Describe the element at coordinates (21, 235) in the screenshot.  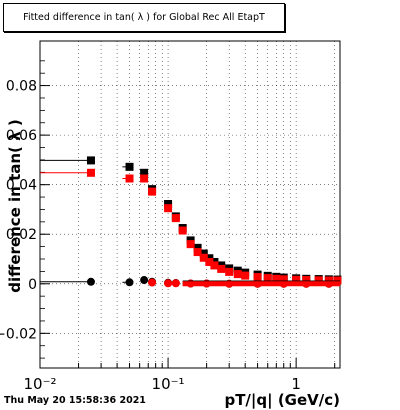
I see `y-tick-label: 0.02` at that location.